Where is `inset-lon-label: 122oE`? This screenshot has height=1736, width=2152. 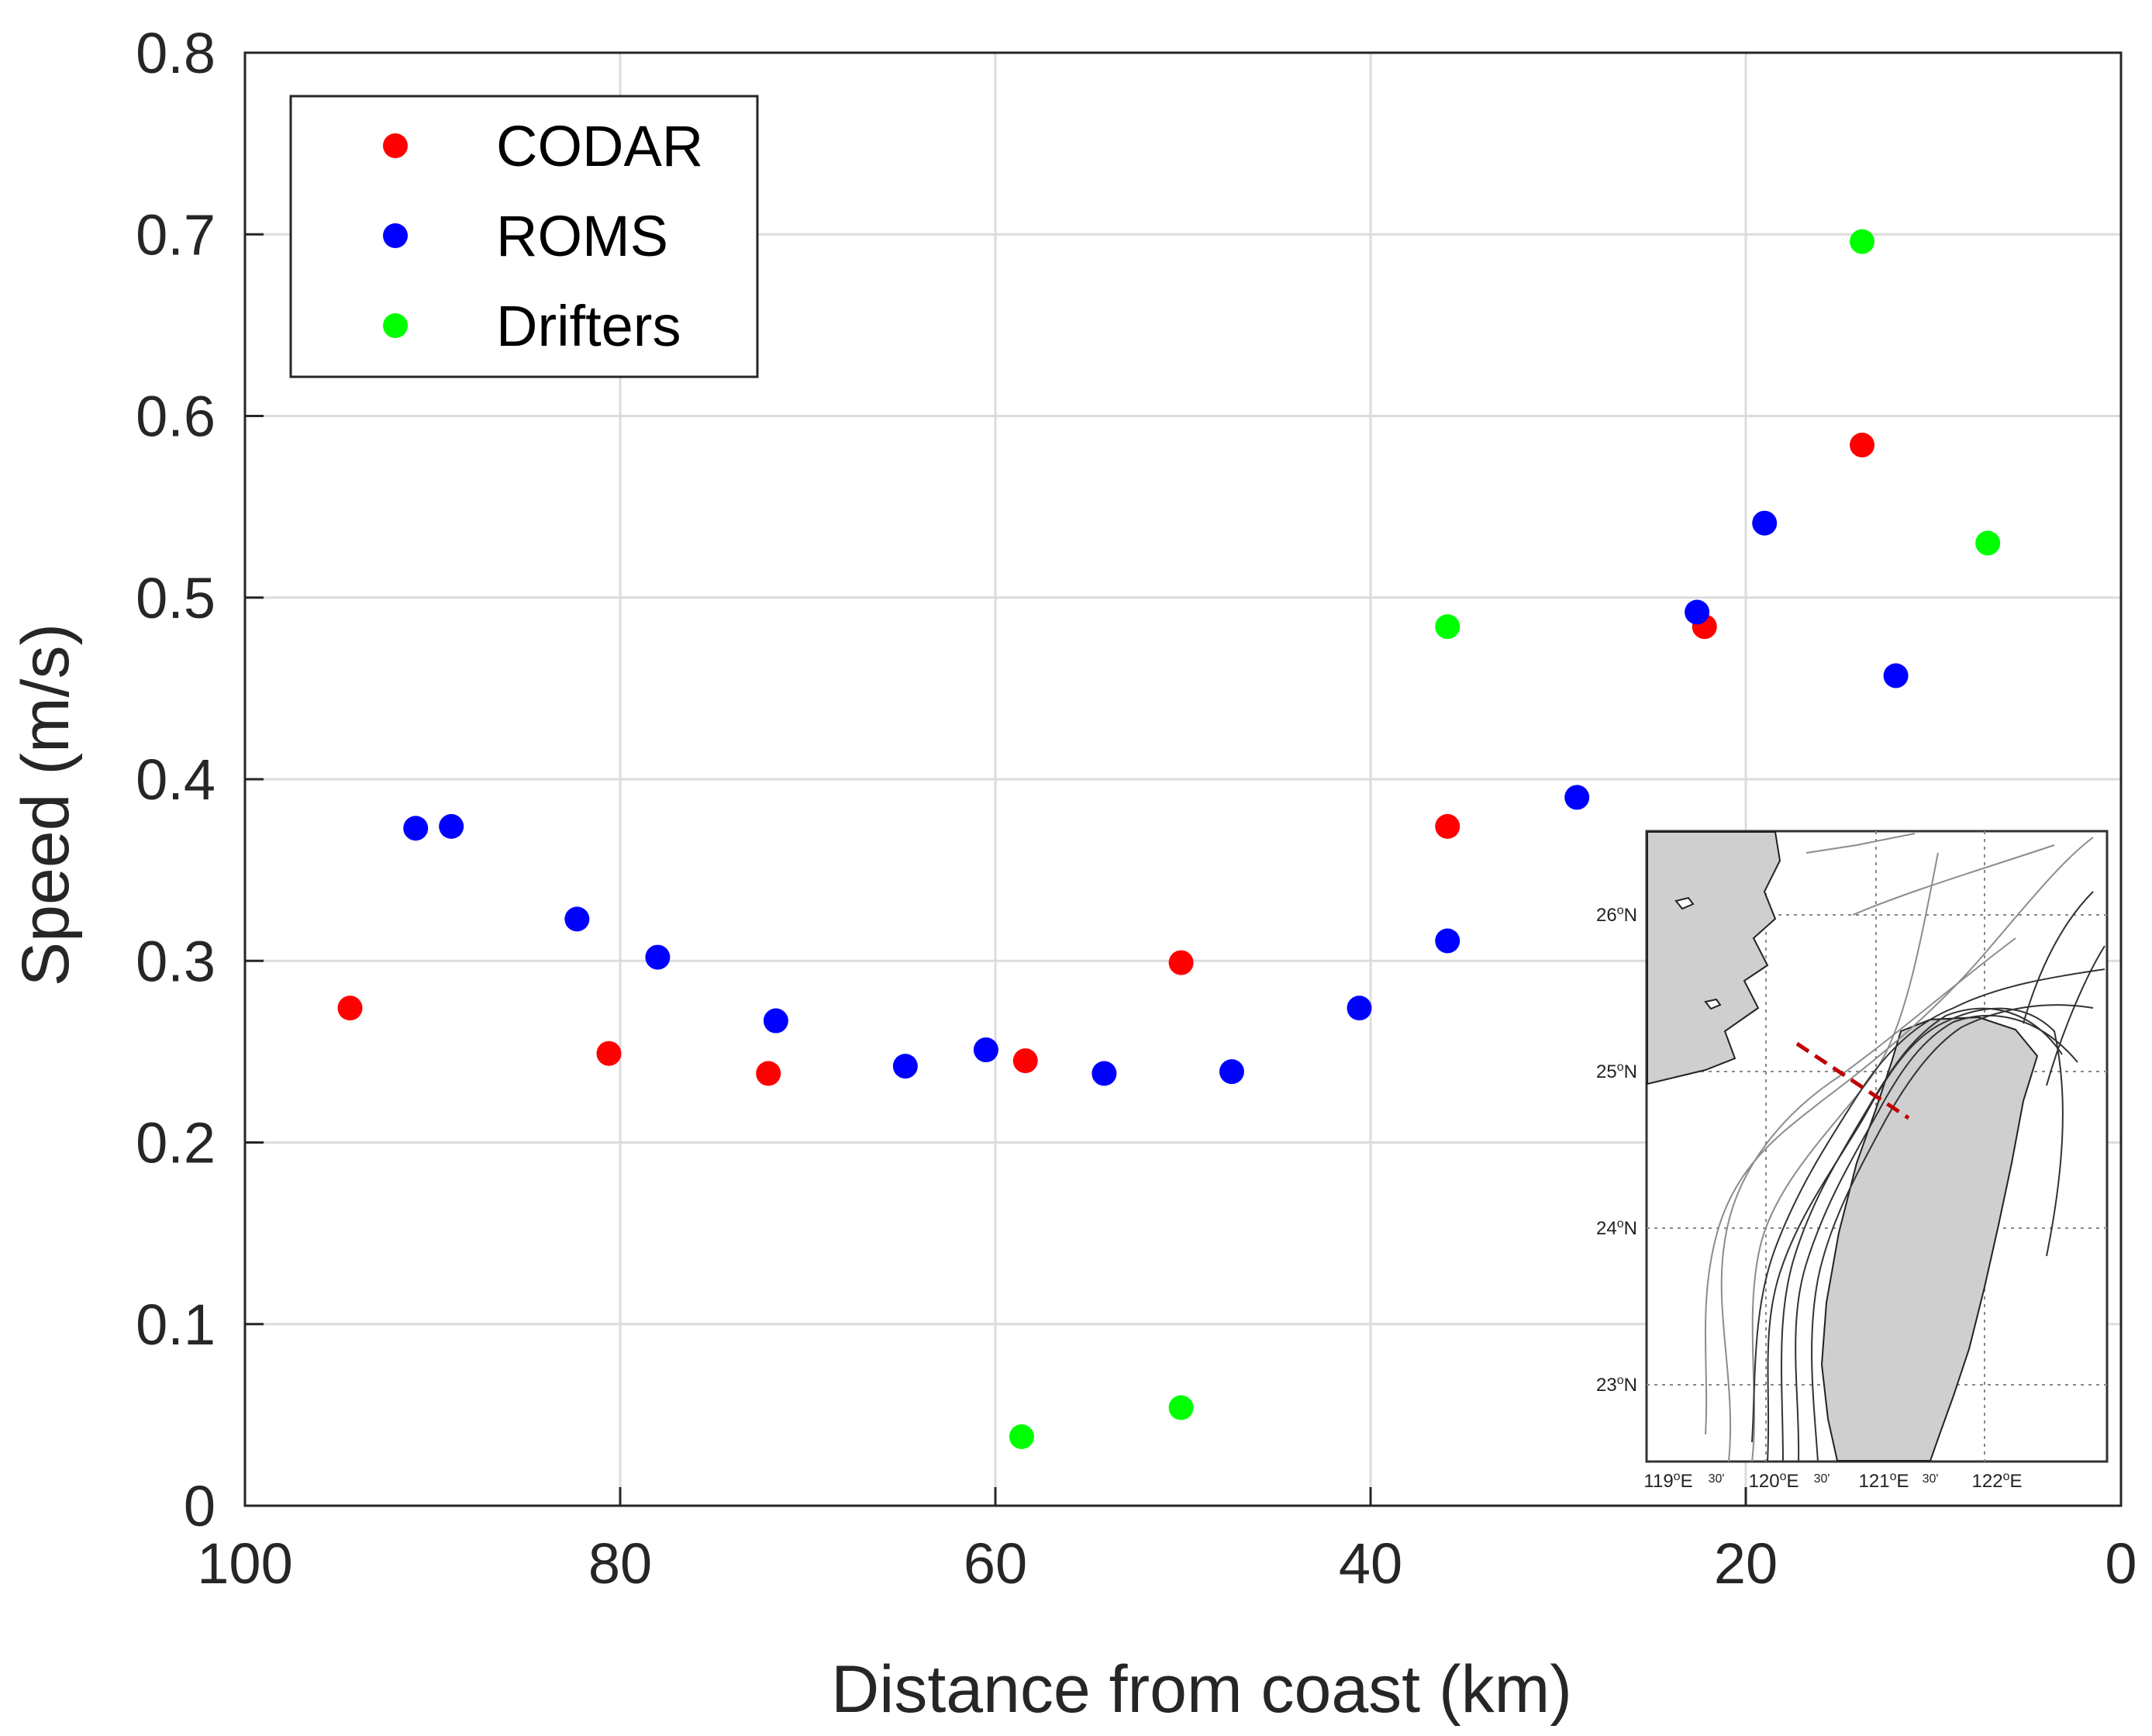 inset-lon-label: 122oE is located at coordinates (1998, 1481).